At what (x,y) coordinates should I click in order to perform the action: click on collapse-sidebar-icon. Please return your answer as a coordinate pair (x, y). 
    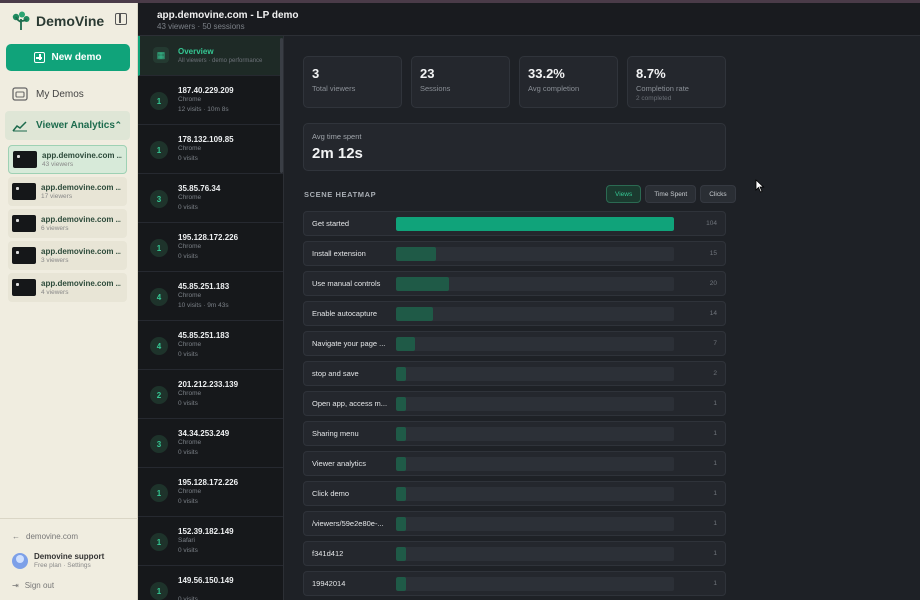
    Looking at the image, I should click on (121, 19).